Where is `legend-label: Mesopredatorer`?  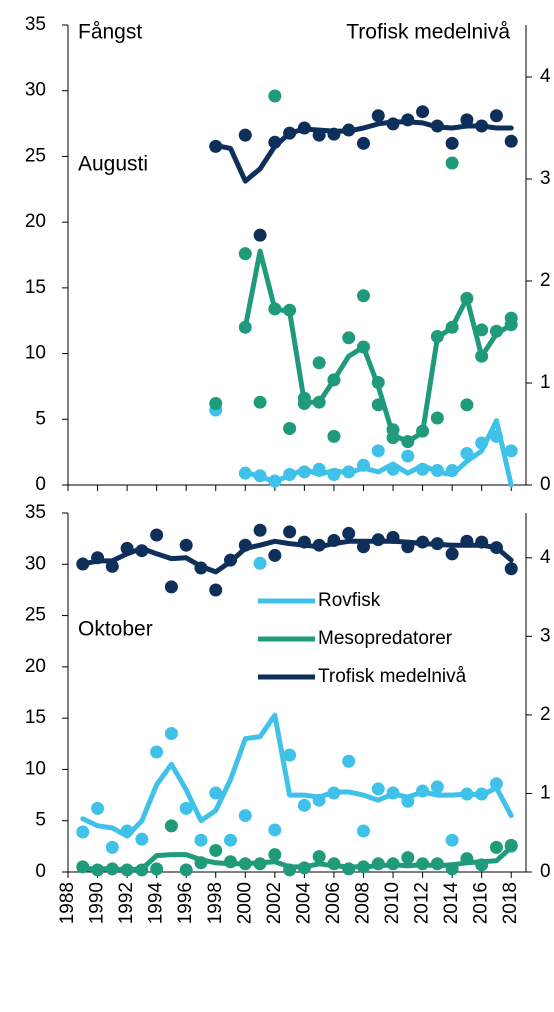
legend-label: Mesopredatorer is located at coordinates (385, 638).